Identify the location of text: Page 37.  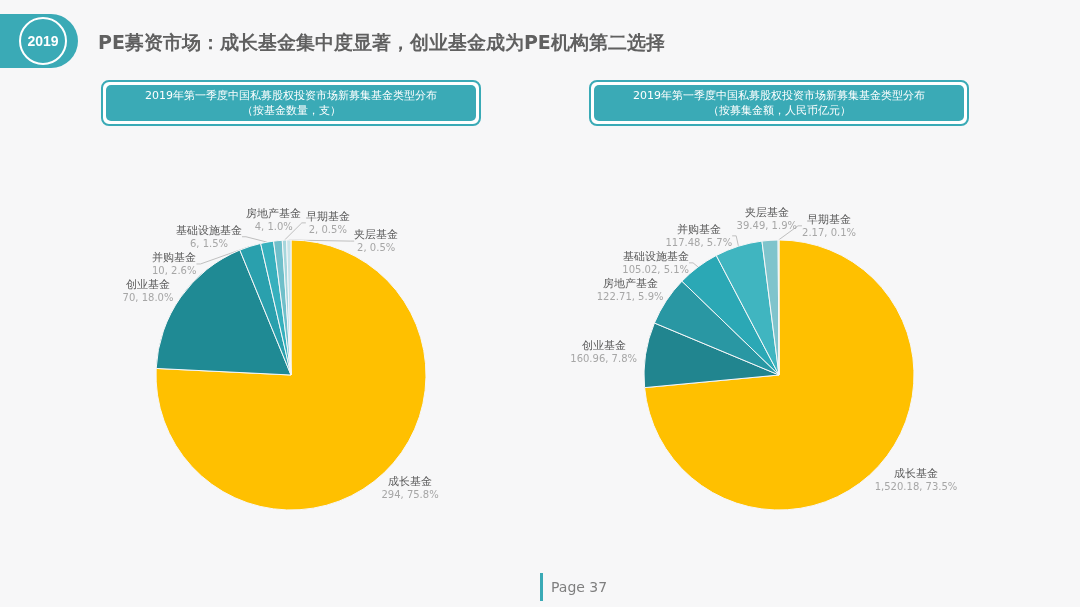
(579, 587).